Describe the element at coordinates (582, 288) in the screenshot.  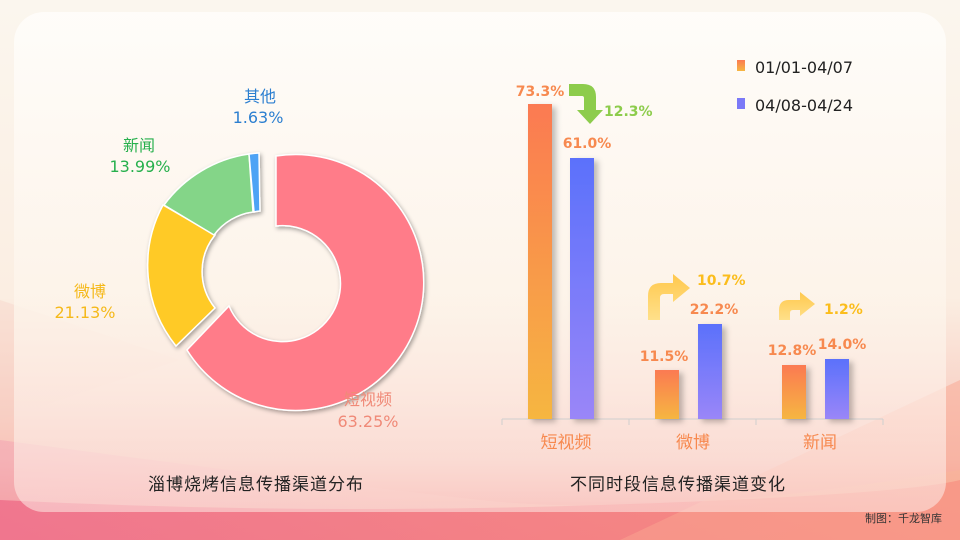
I see `bar-short-video-period2` at that location.